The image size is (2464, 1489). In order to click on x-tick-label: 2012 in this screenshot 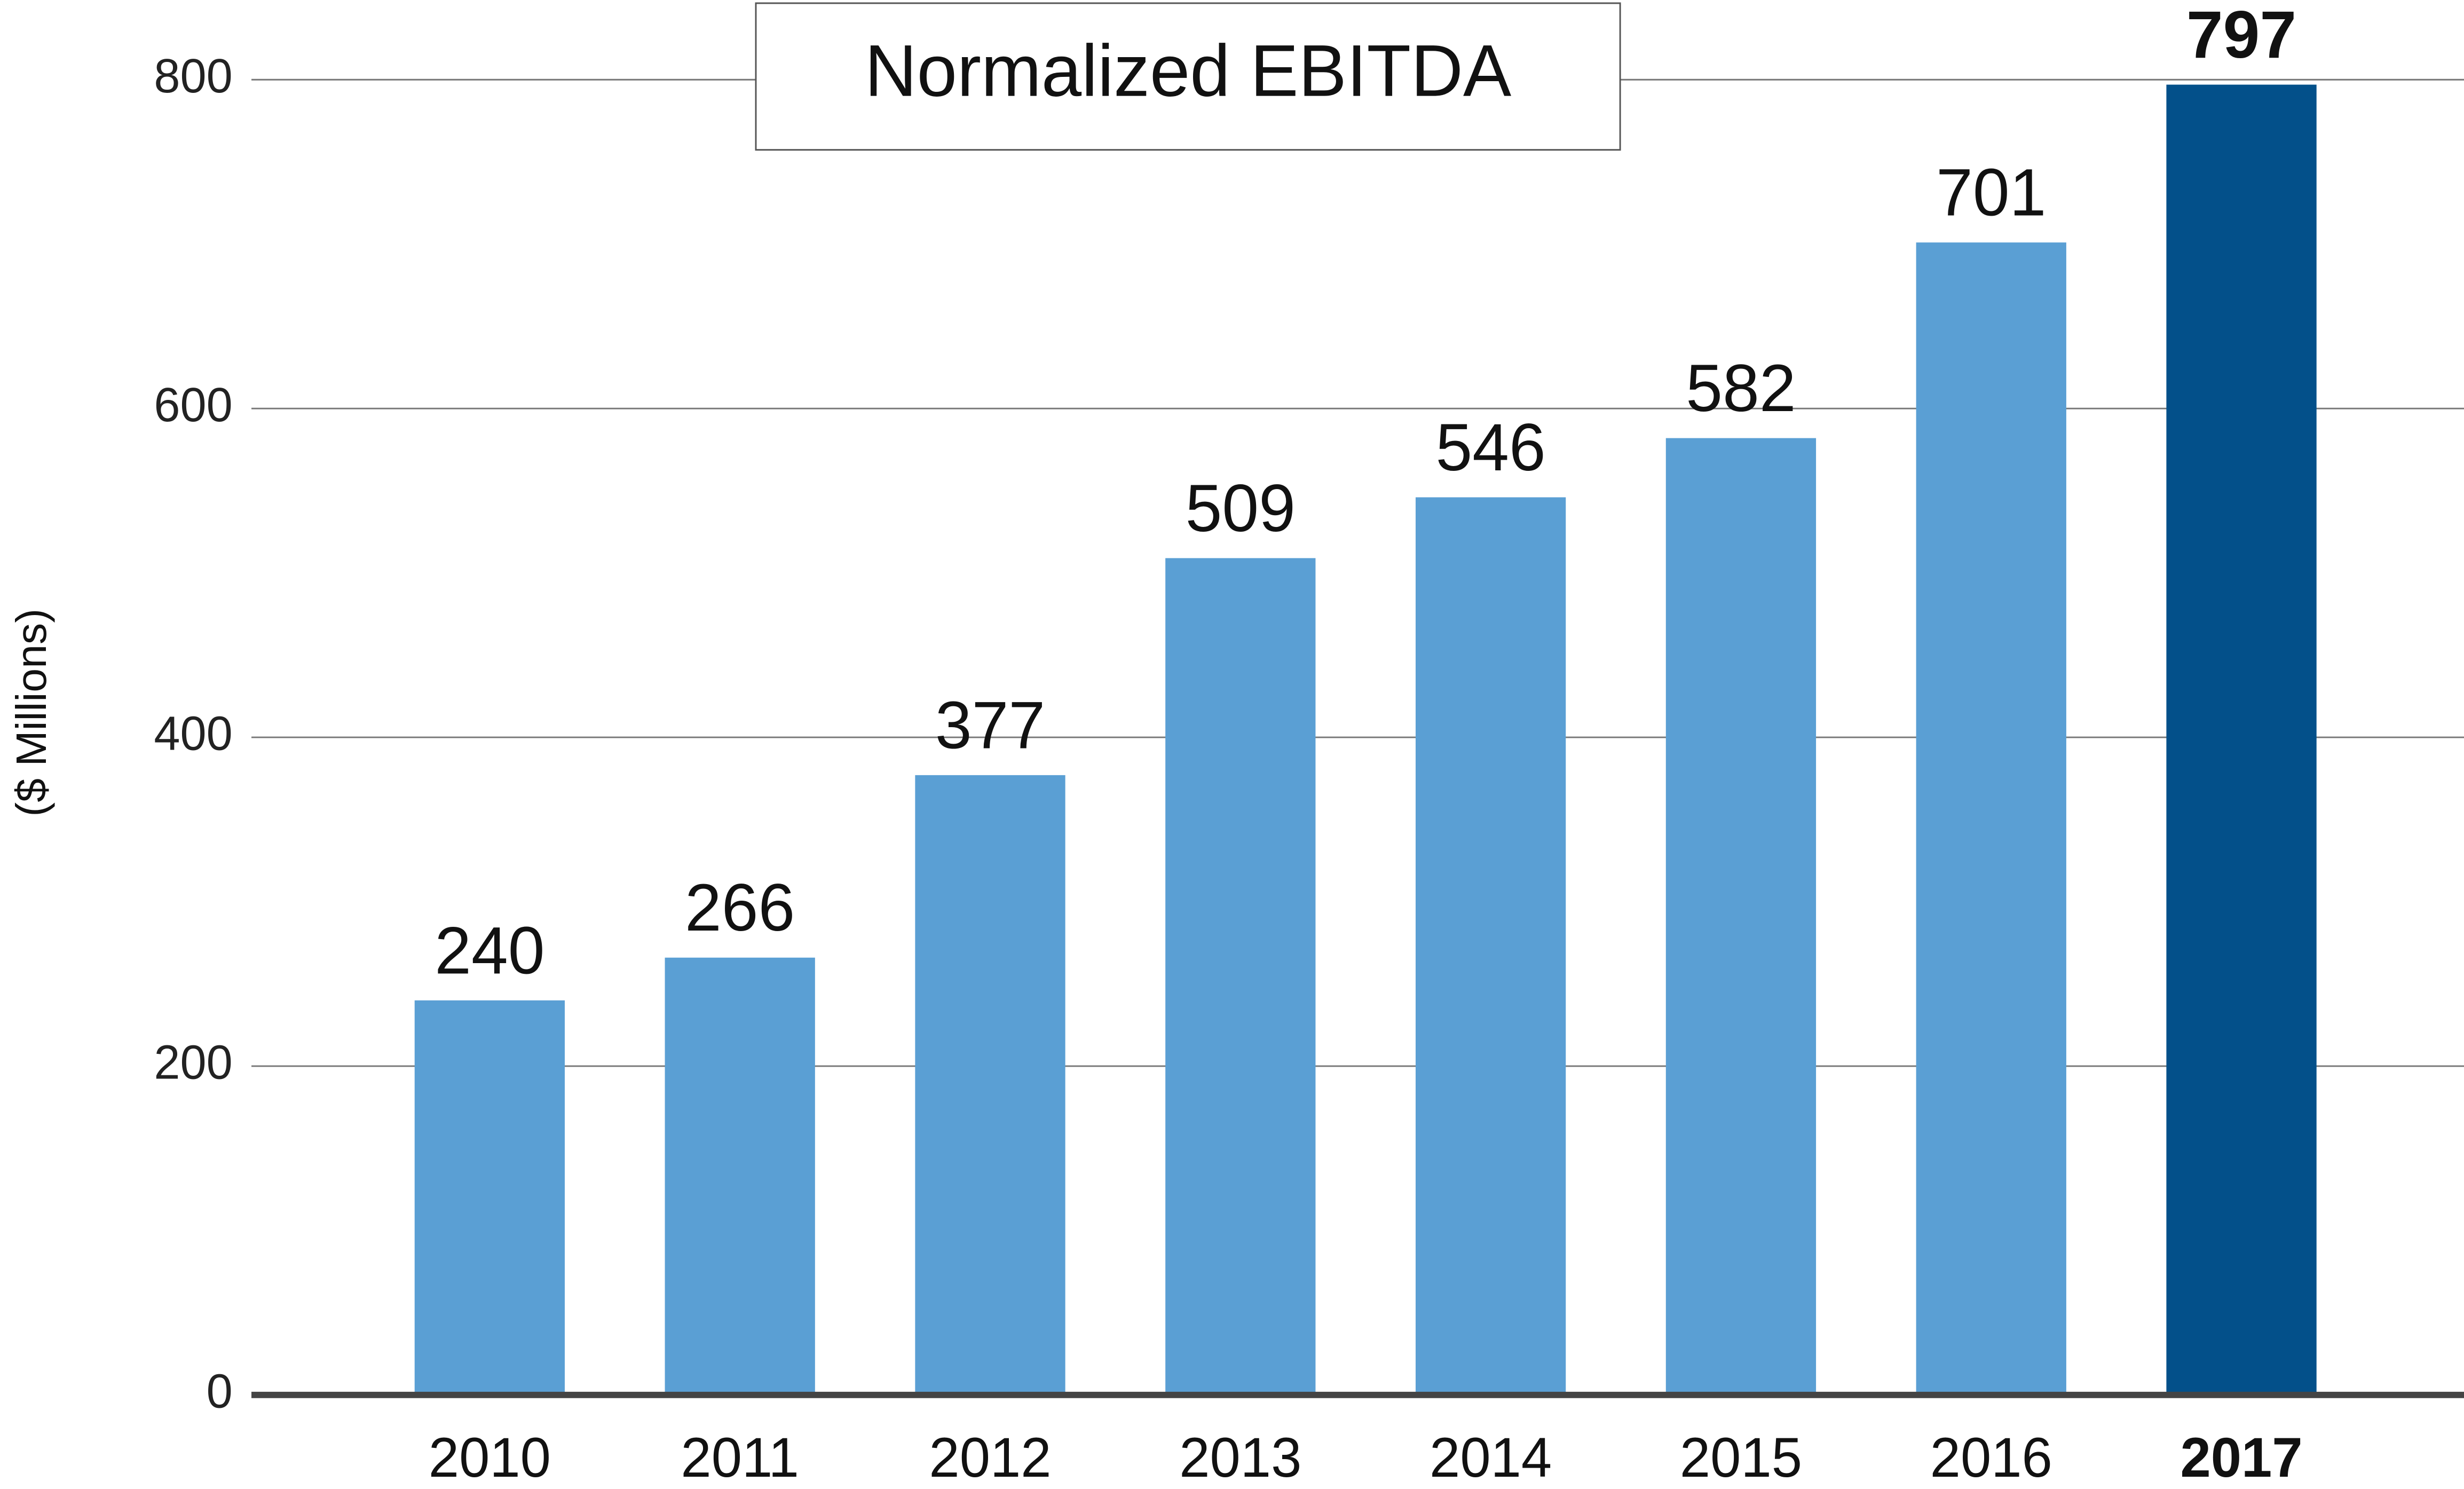, I will do `click(990, 1457)`.